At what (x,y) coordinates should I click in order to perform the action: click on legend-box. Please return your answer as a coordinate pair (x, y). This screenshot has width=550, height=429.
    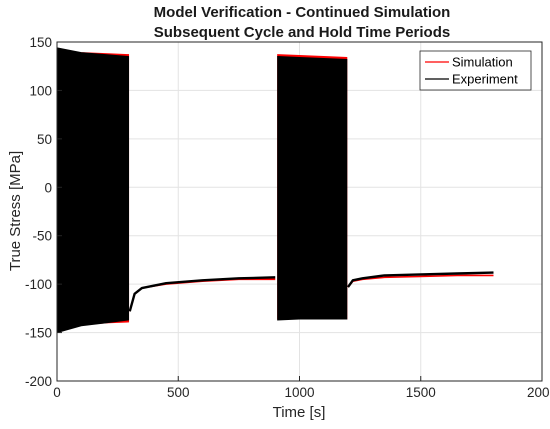
    Looking at the image, I should click on (475, 70).